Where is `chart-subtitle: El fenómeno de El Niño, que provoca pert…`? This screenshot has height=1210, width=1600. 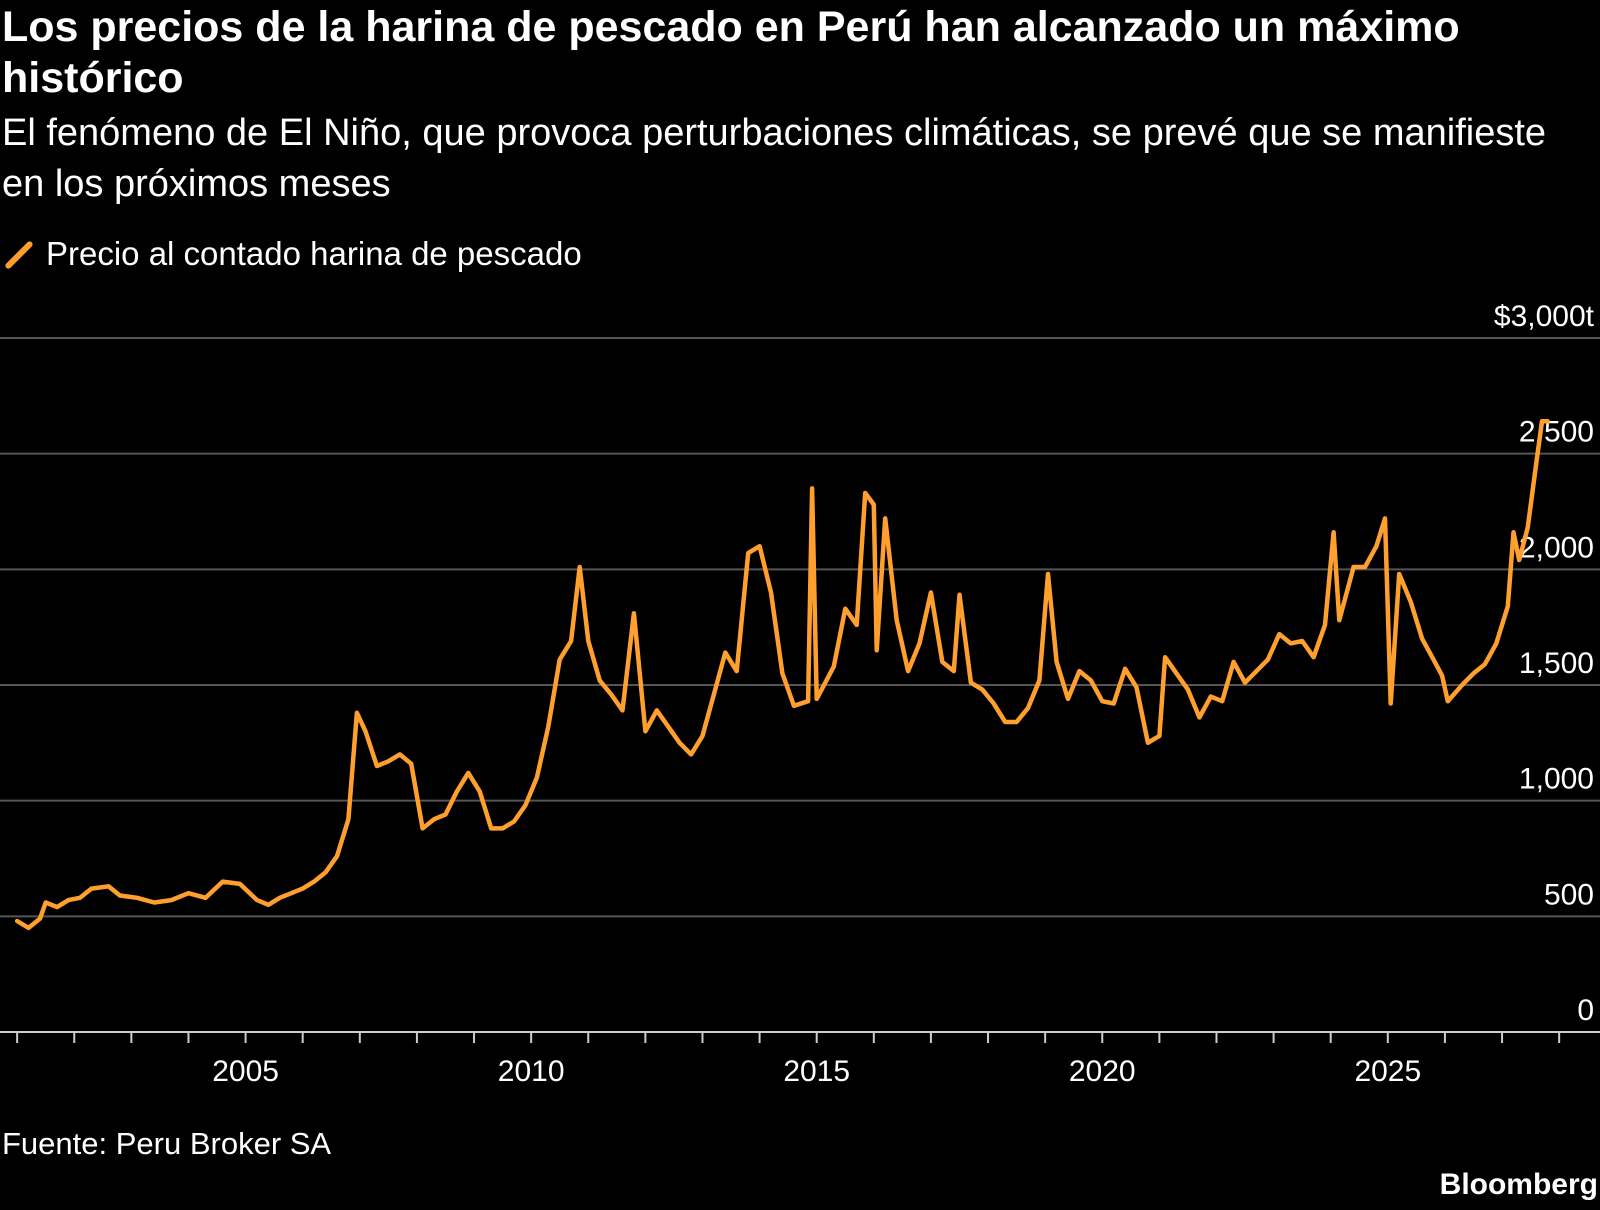 chart-subtitle: El fenómeno de El Niño, que provoca pert… is located at coordinates (774, 158).